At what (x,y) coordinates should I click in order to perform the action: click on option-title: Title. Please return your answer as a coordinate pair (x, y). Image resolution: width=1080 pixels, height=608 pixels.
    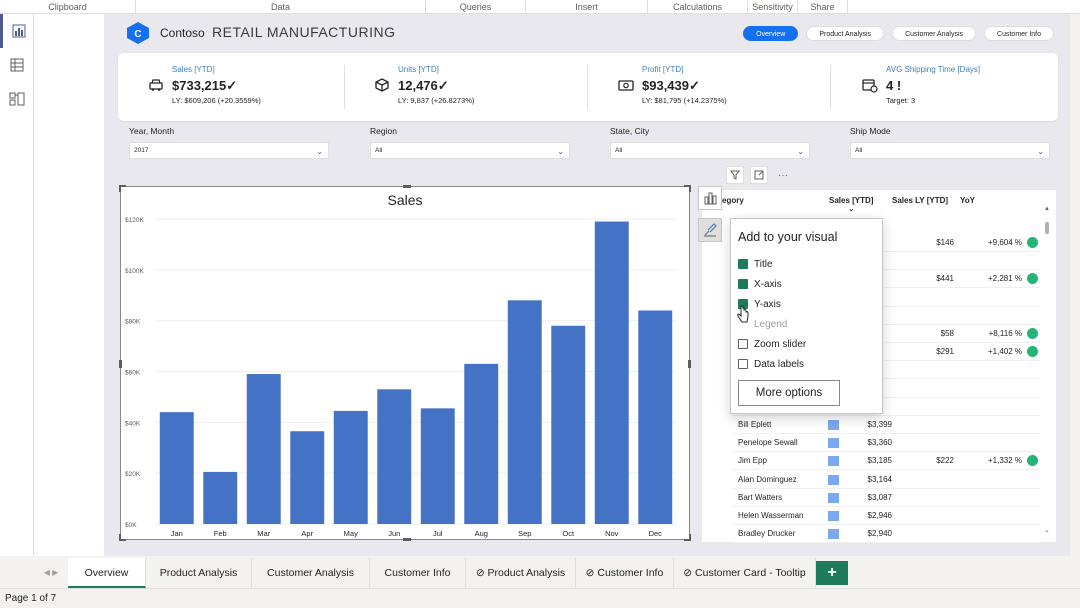
    Looking at the image, I should click on (755, 264).